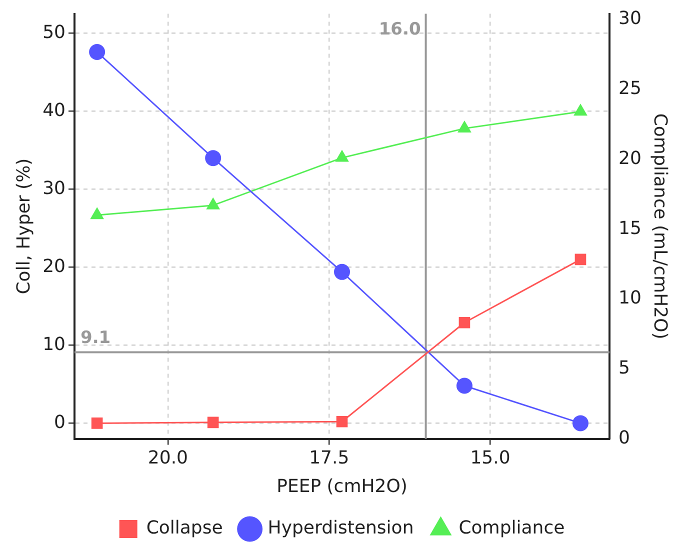 The height and width of the screenshot is (558, 684). I want to click on y2-tick-label: 5, so click(624, 368).